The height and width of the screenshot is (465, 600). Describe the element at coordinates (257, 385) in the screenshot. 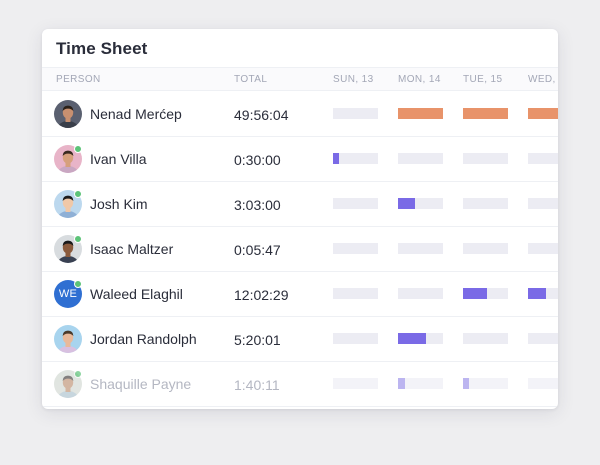

I see `total-time: 1:40:11` at that location.